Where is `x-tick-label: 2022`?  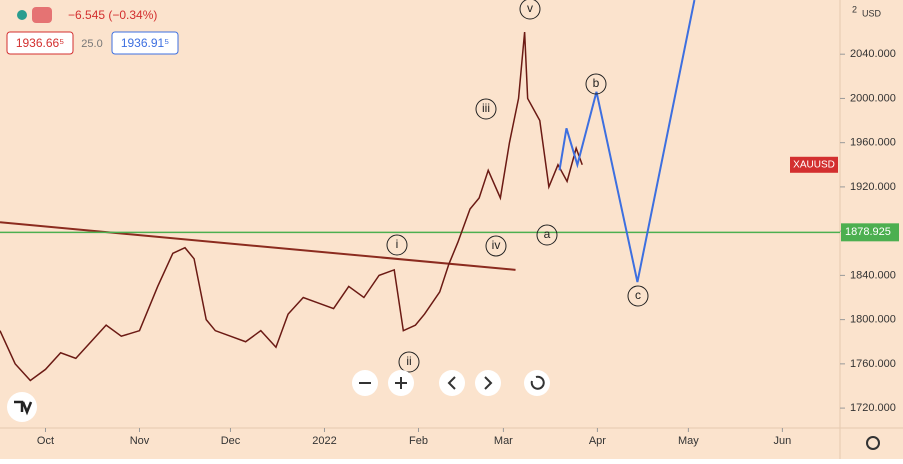
x-tick-label: 2022 is located at coordinates (324, 441).